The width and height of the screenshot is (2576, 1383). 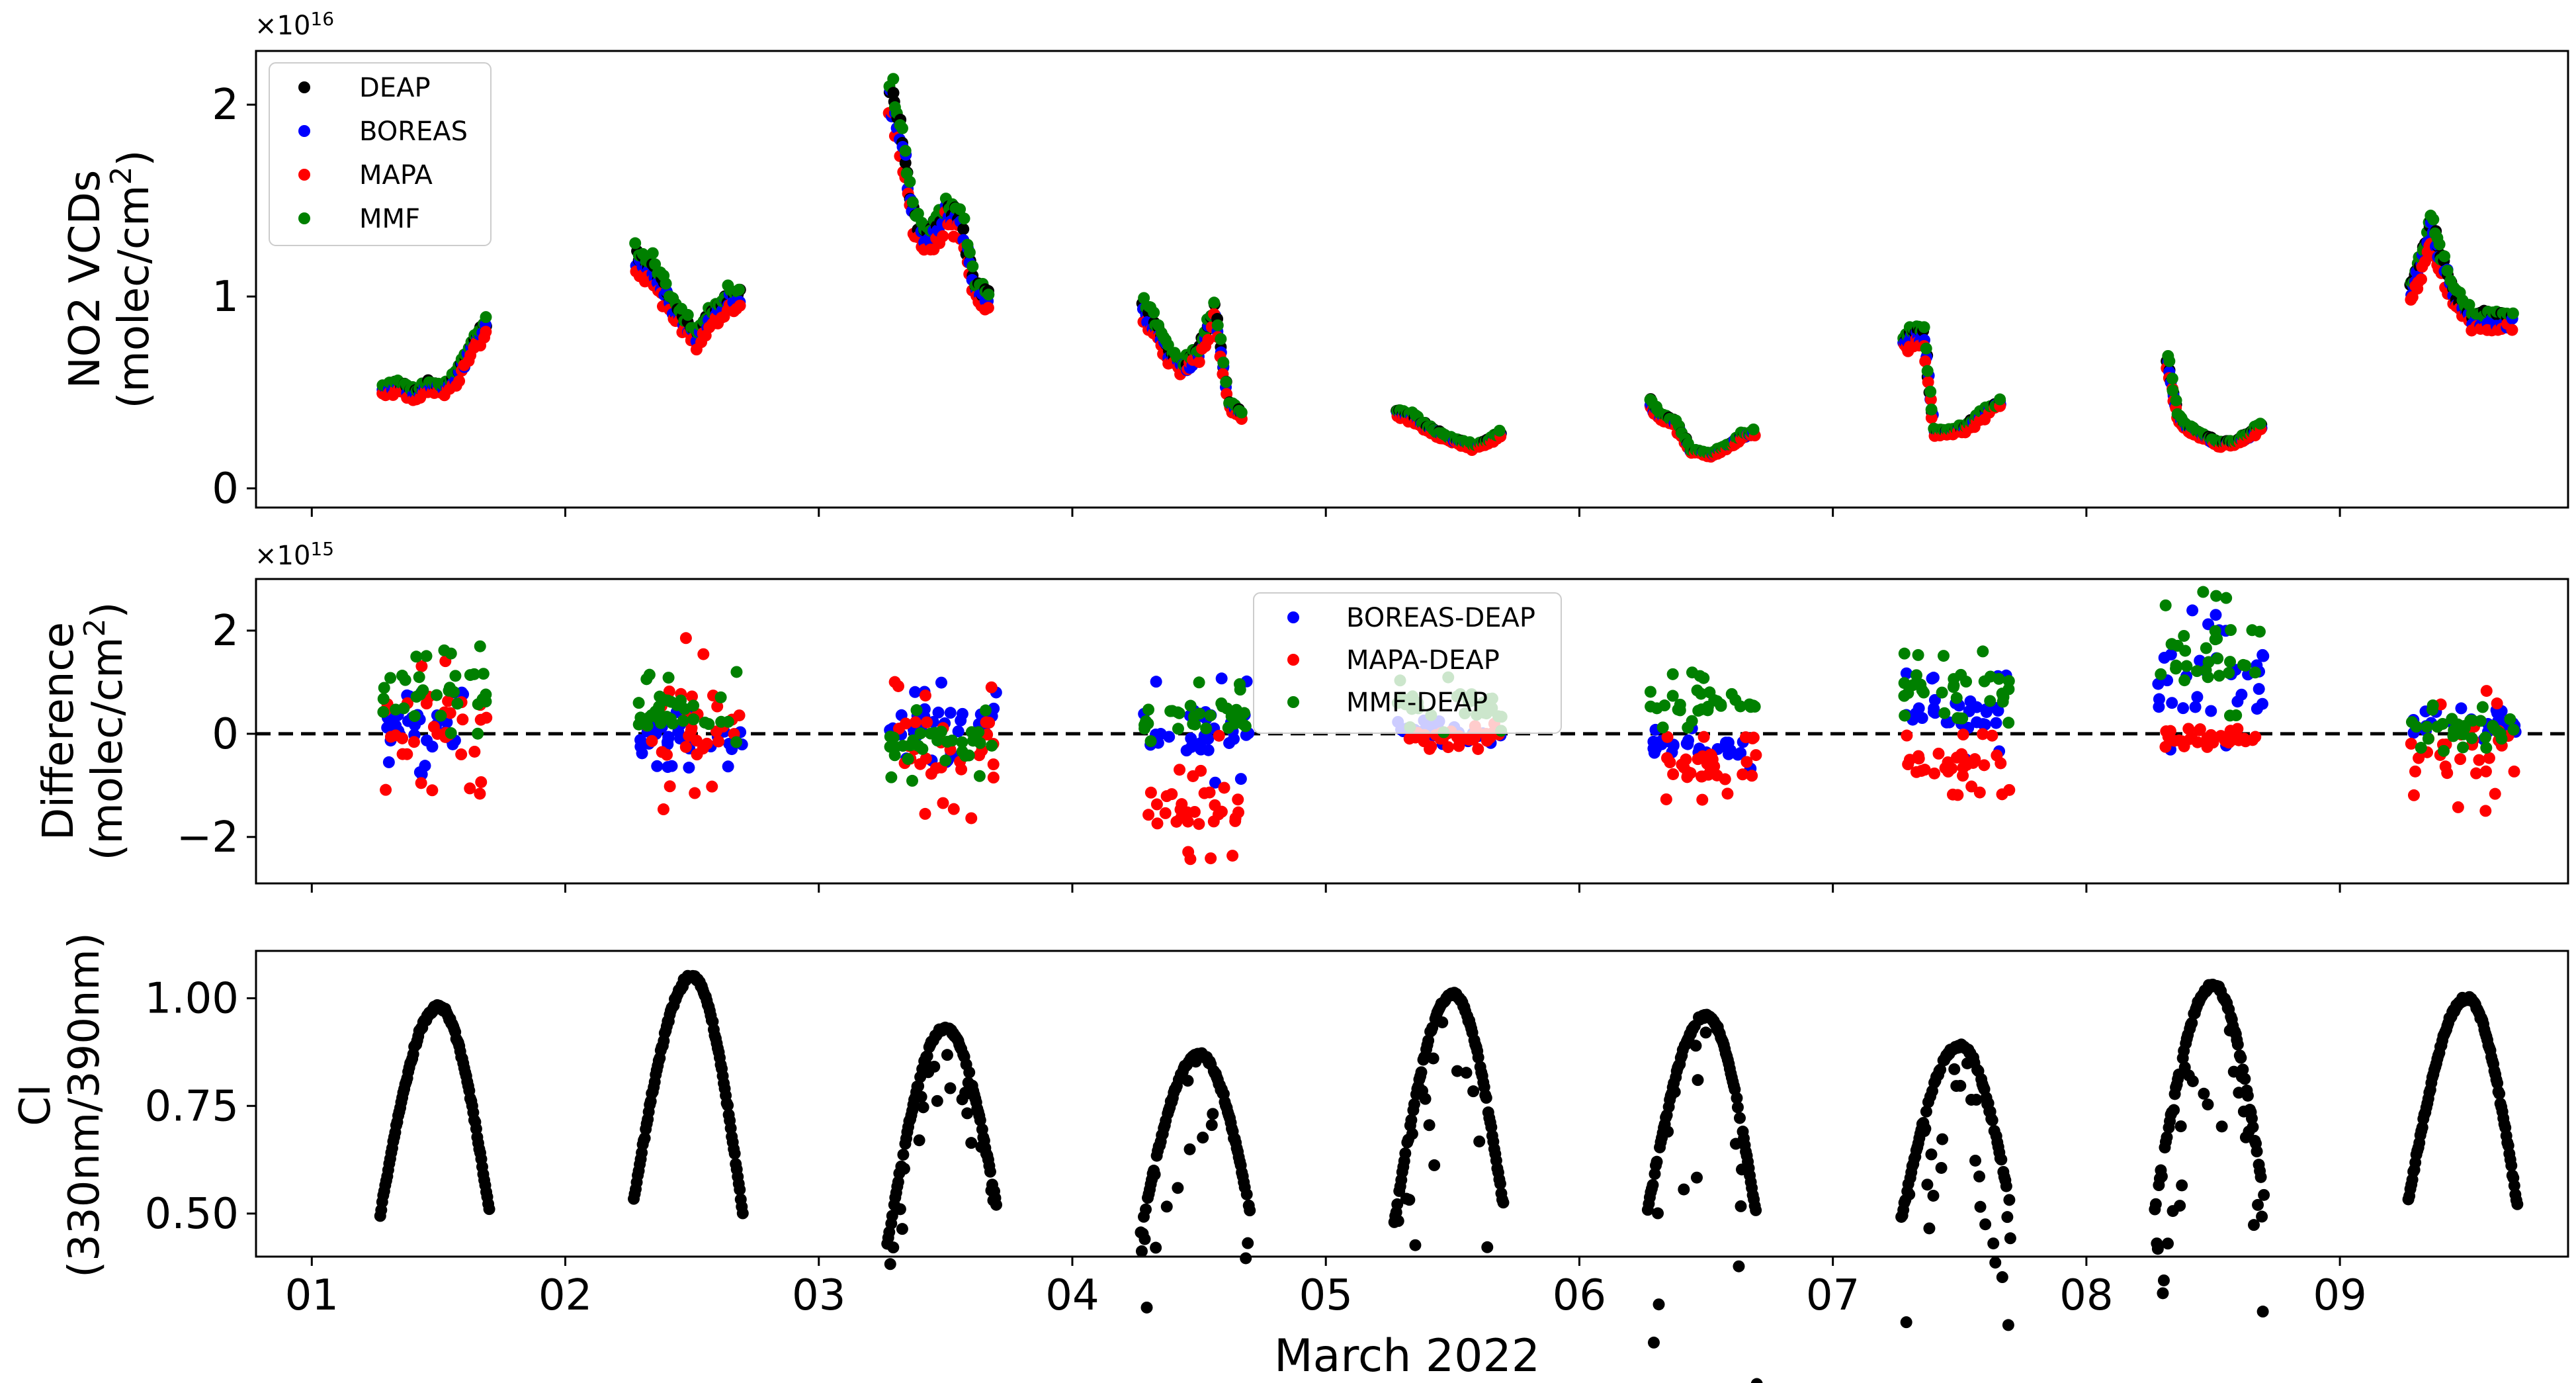 What do you see at coordinates (304, 175) in the screenshot?
I see `legend-marker-mapa` at bounding box center [304, 175].